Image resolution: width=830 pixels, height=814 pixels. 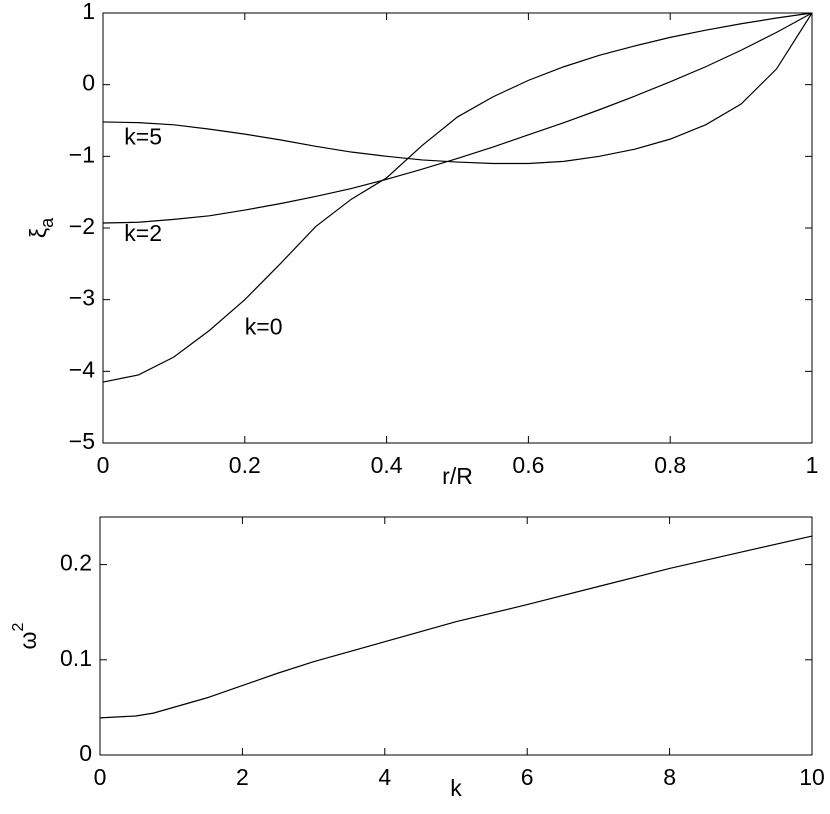 I want to click on x-axis-label: r/R, so click(x=457, y=476).